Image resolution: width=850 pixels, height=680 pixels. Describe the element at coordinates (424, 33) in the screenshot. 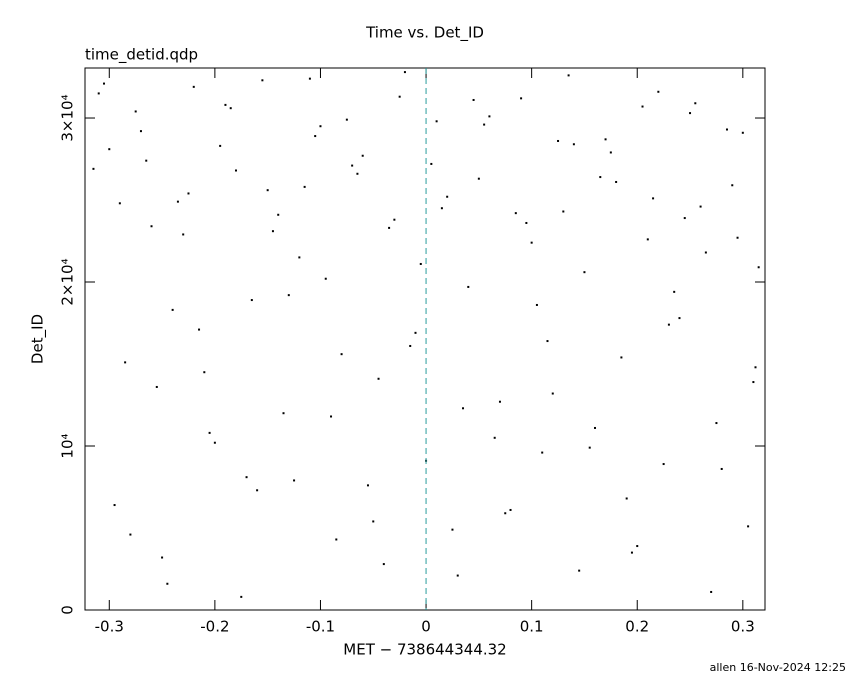

I see `chart-title: Time vs. Det_ID` at that location.